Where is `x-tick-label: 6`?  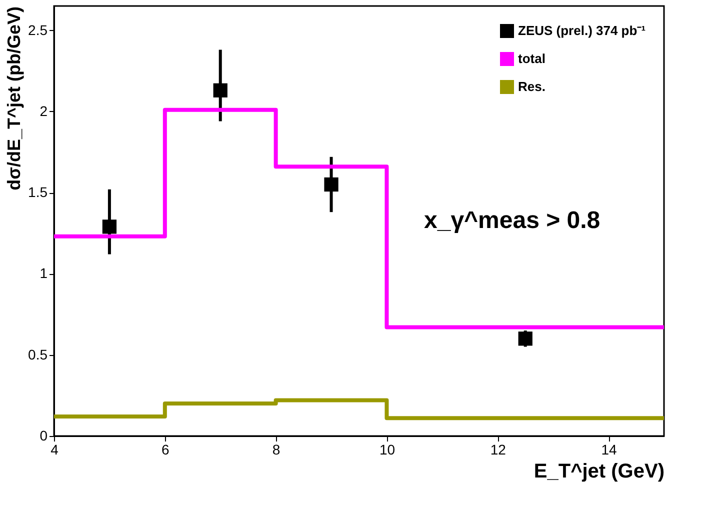 x-tick-label: 6 is located at coordinates (166, 450).